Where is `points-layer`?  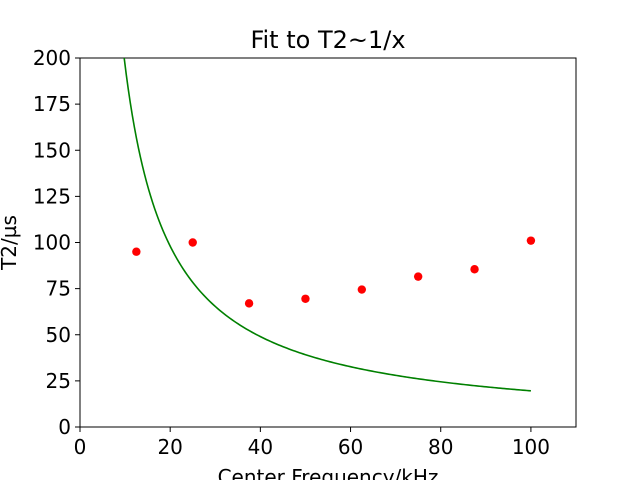 points-layer is located at coordinates (334, 272).